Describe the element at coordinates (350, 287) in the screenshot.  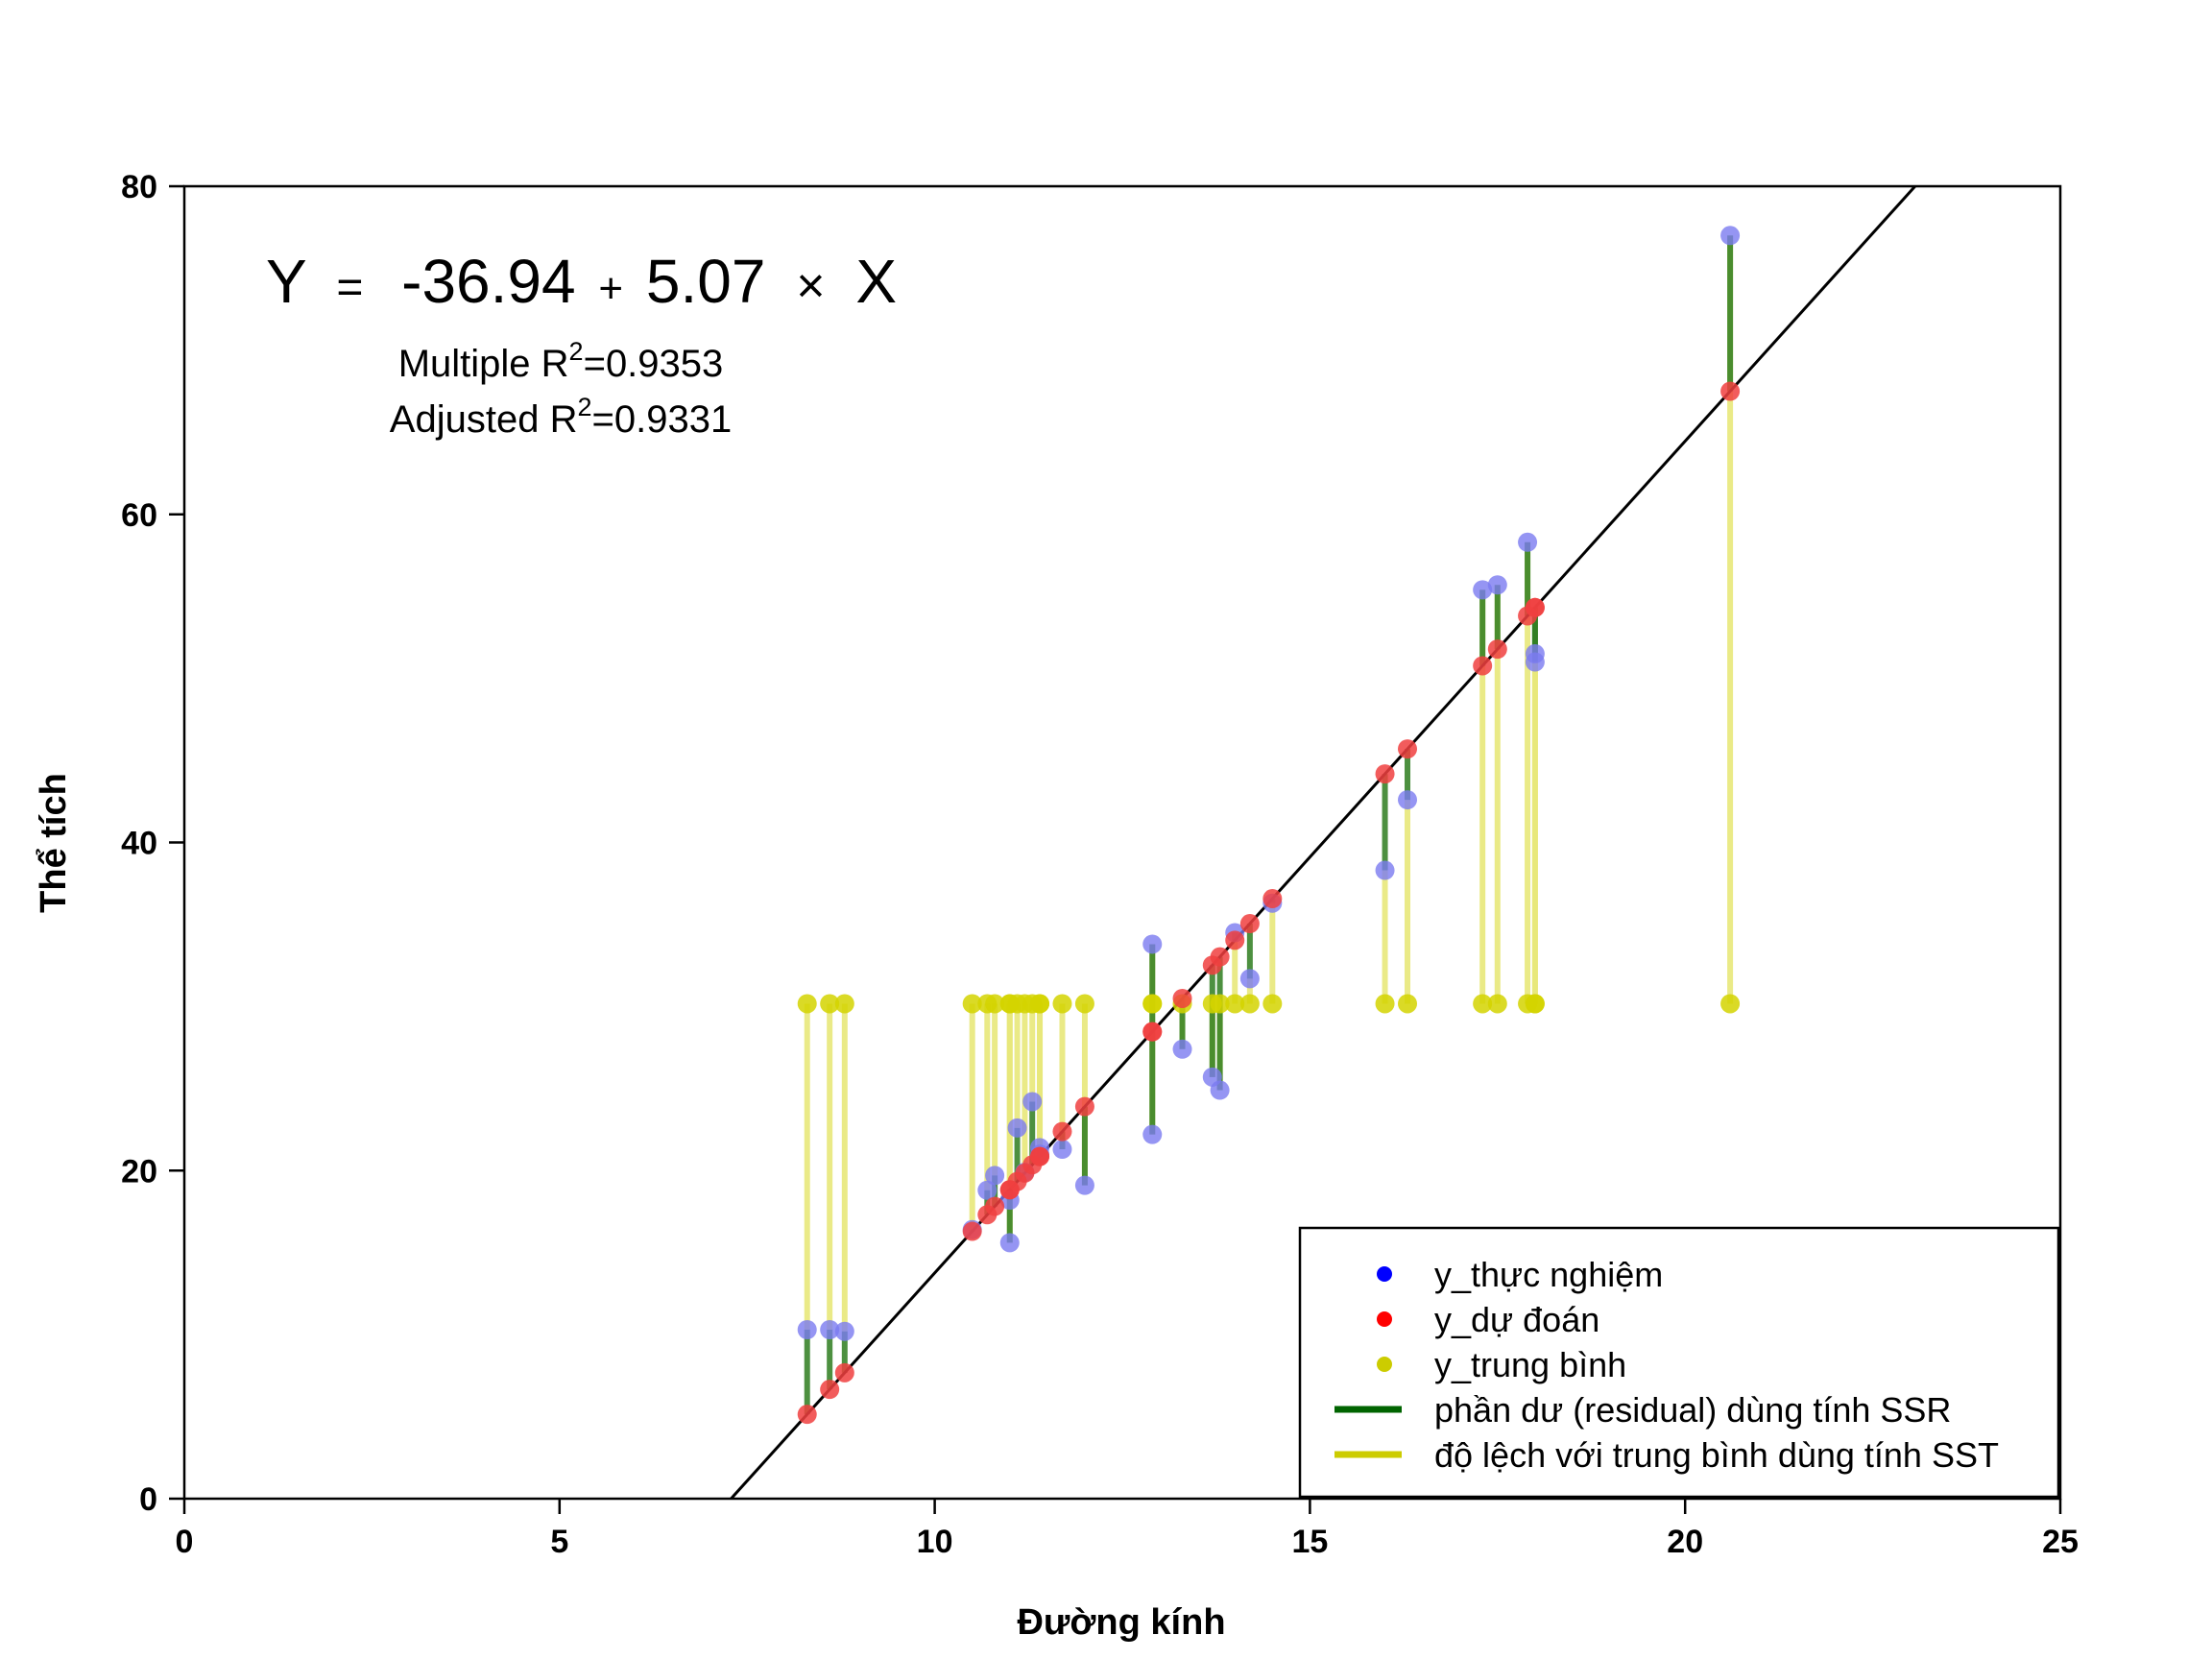
I see `equation-equals: =` at that location.